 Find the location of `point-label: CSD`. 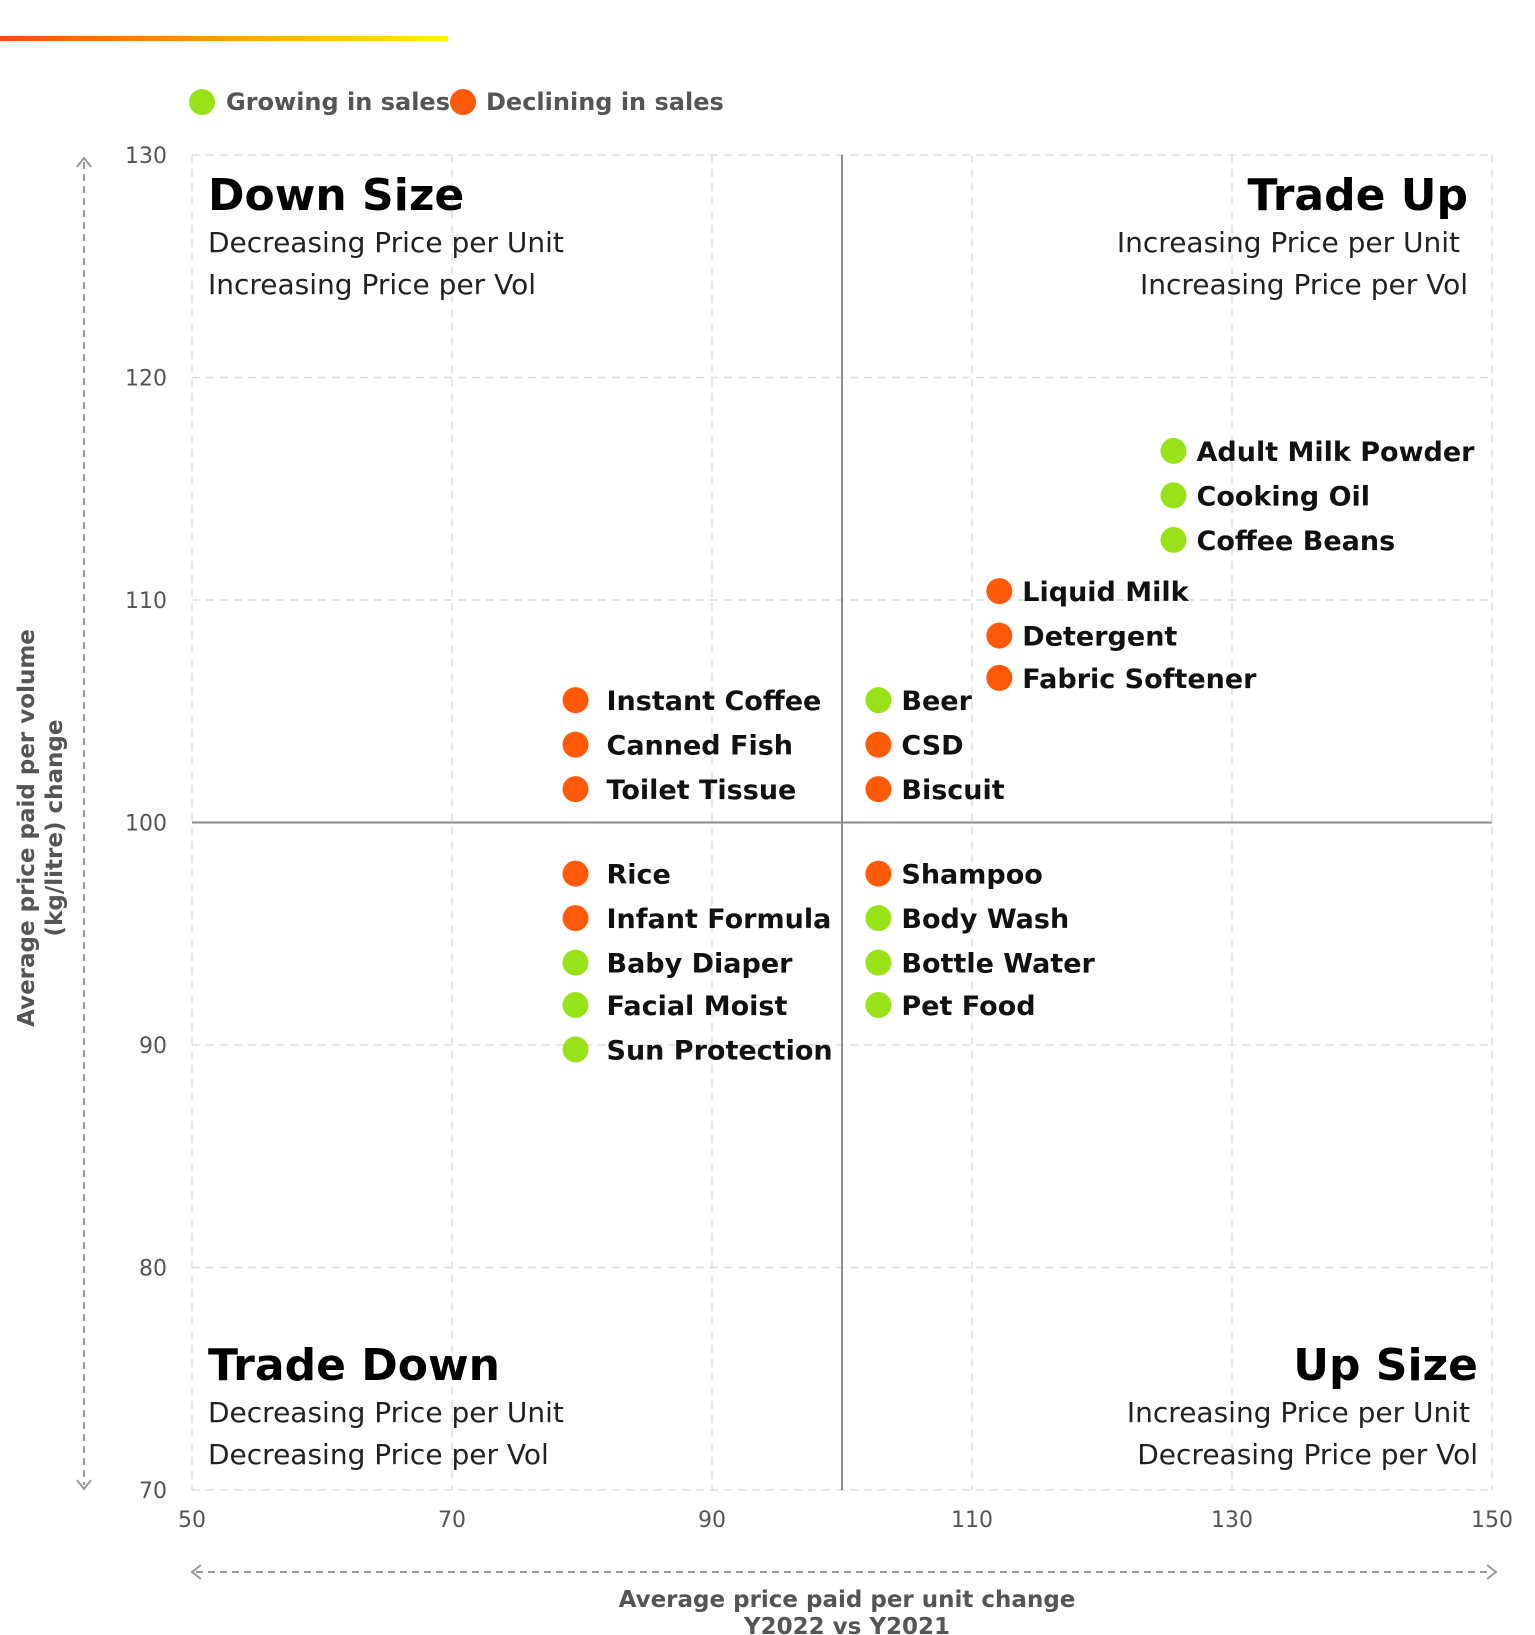

point-label: CSD is located at coordinates (932, 746).